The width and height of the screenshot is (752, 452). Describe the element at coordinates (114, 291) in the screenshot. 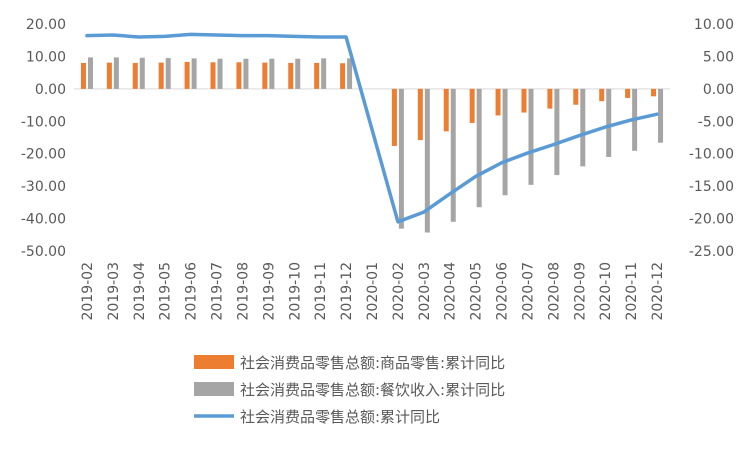

I see `x-tick-label: 2019-03` at that location.